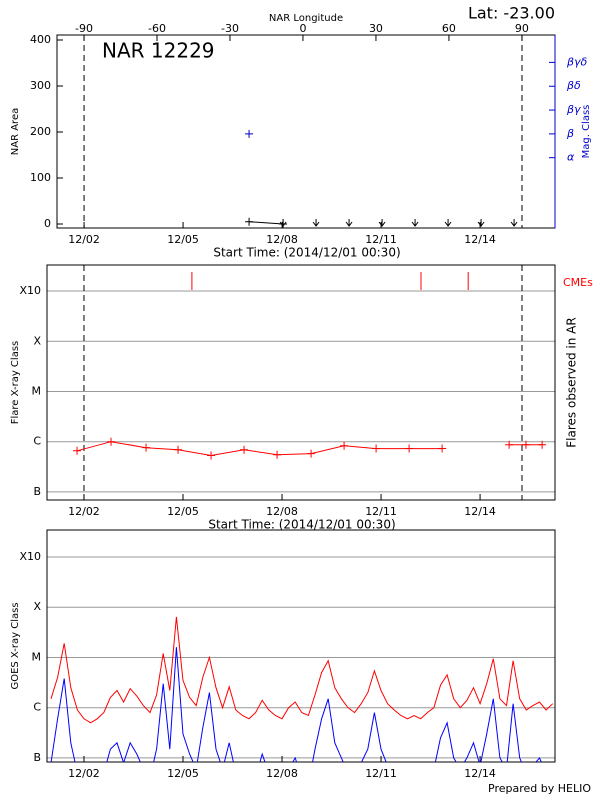  I want to click on series-group, so click(310, 448).